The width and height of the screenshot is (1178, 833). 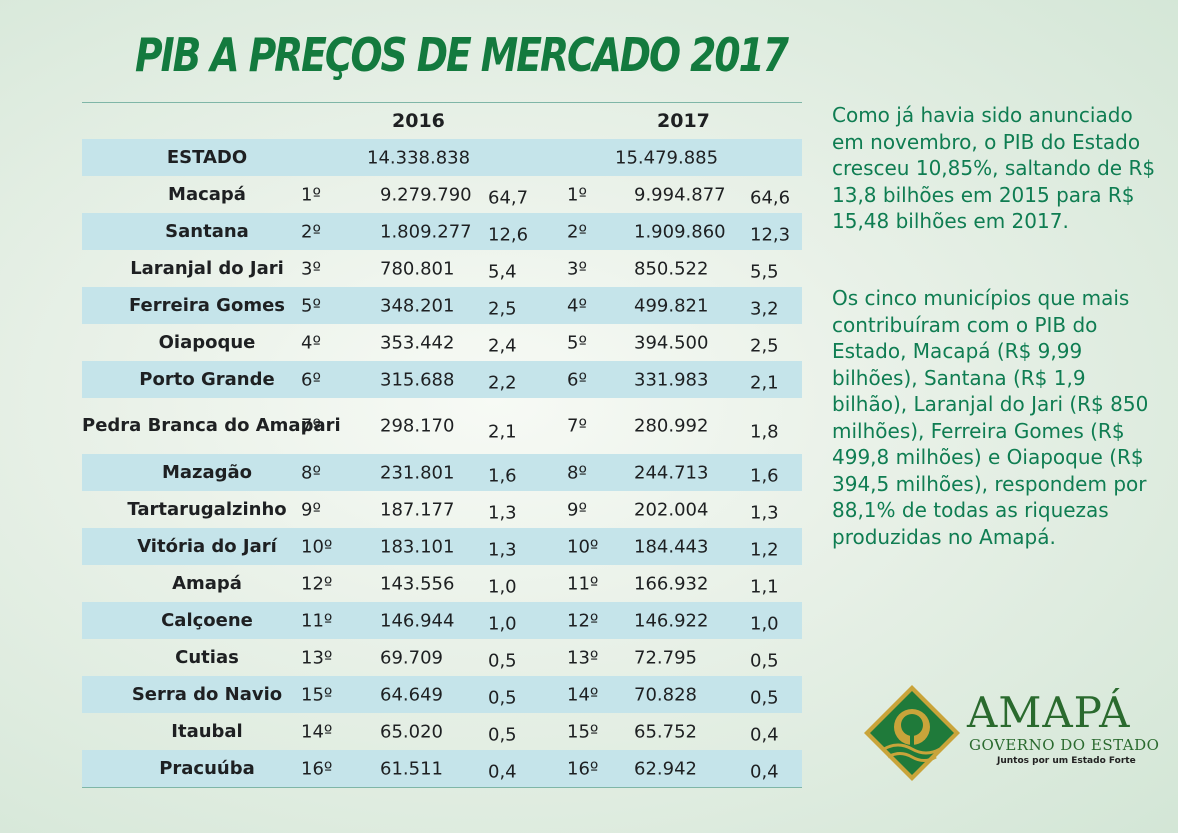 I want to click on logo-slogan: Juntos por um Estado Forte, so click(x=1066, y=761).